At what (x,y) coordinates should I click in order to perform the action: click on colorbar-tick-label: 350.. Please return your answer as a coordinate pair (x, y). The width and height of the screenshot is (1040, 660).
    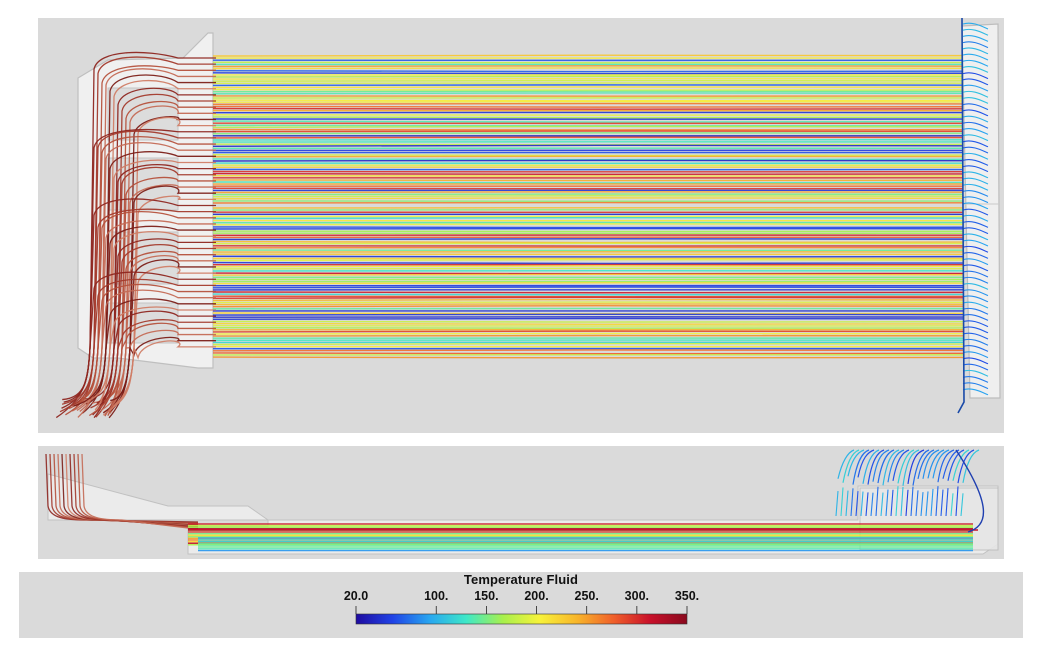
    Looking at the image, I should click on (687, 596).